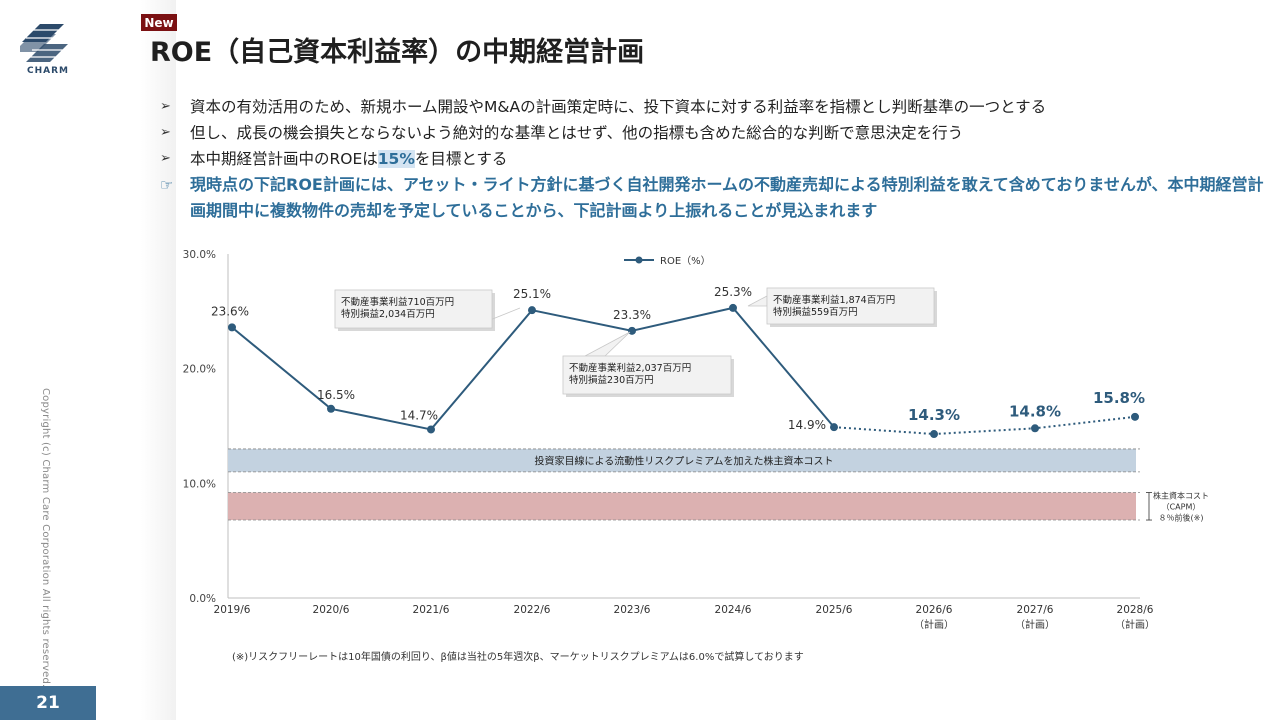  I want to click on charm-logo-icon, so click(44, 43).